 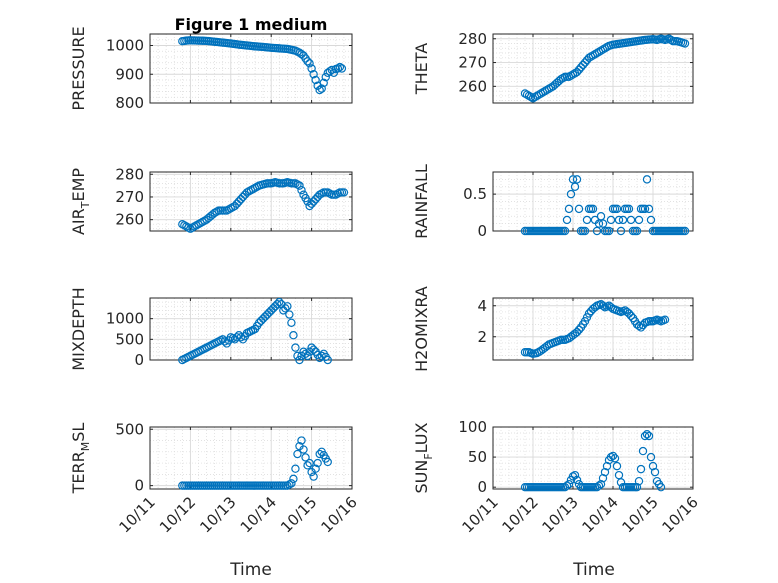 I want to click on y-axis-label: SUNFLUX, so click(x=423, y=457).